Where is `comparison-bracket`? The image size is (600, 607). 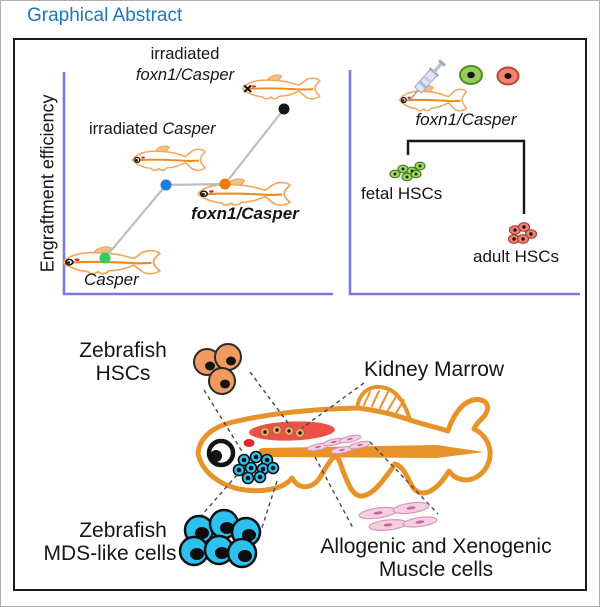 comparison-bracket is located at coordinates (466, 176).